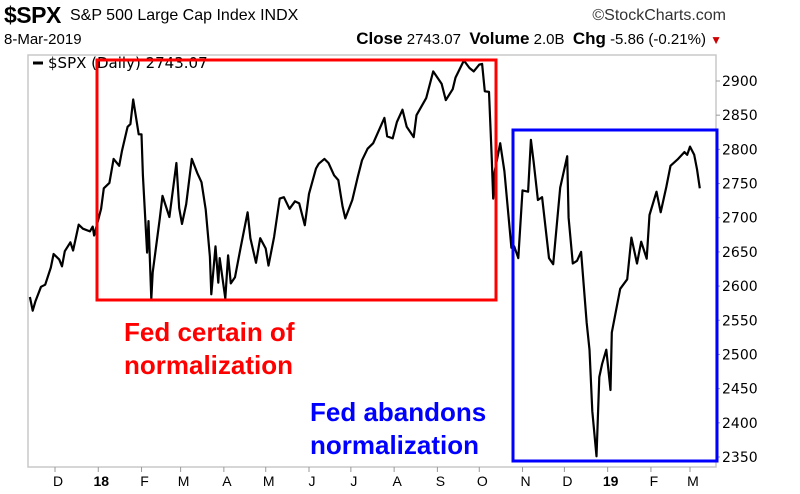 The width and height of the screenshot is (800, 494). I want to click on y-tick-label: 2500, so click(740, 355).